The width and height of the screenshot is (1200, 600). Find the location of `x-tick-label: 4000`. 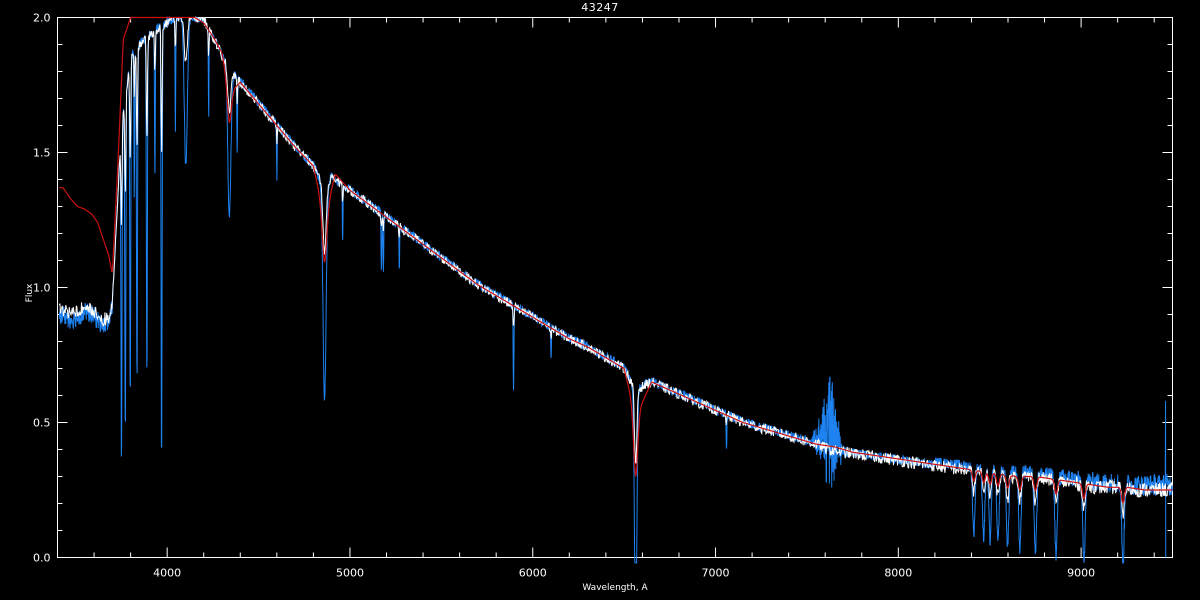

x-tick-label: 4000 is located at coordinates (167, 573).